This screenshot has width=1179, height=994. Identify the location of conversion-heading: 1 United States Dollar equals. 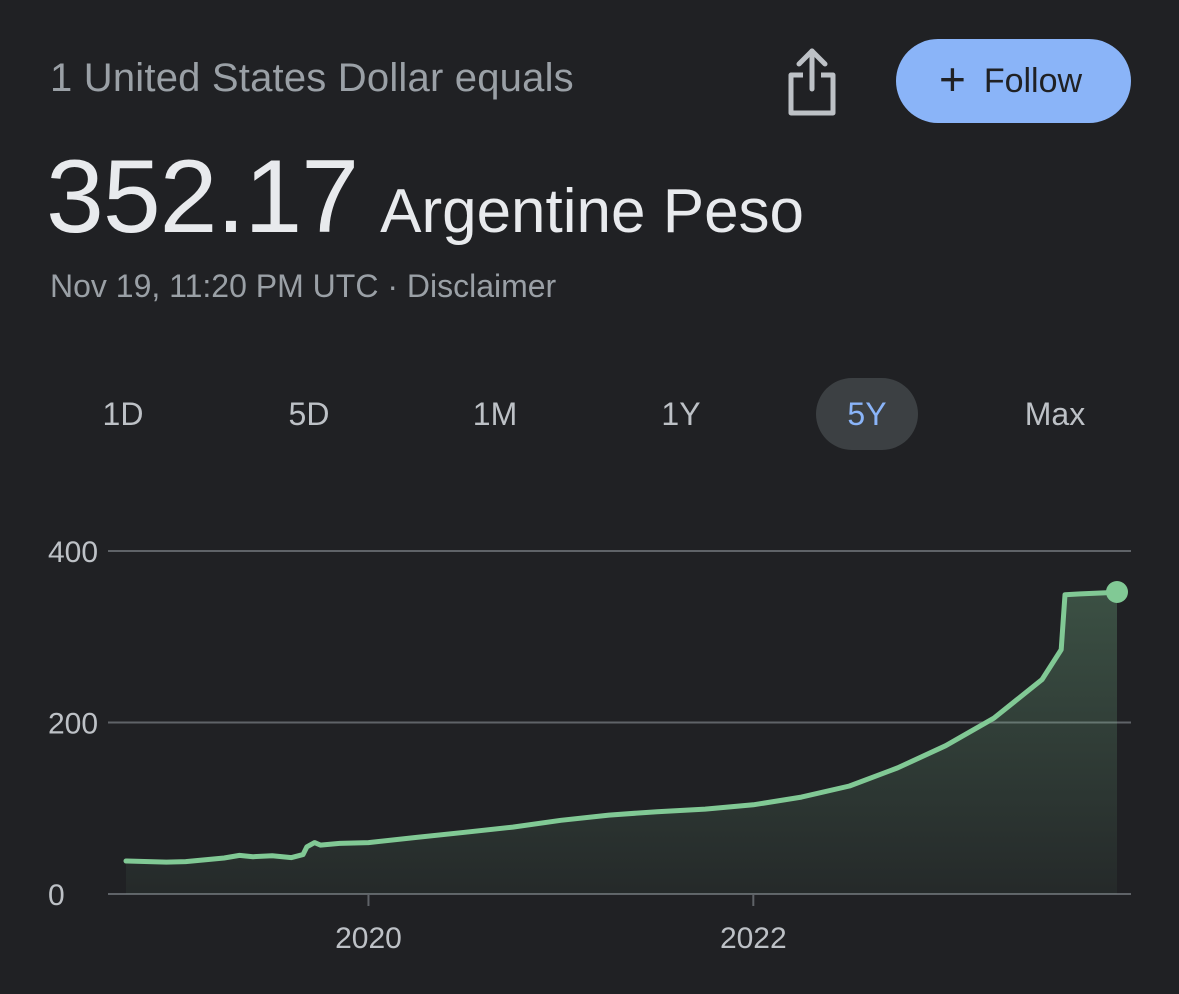
(312, 78).